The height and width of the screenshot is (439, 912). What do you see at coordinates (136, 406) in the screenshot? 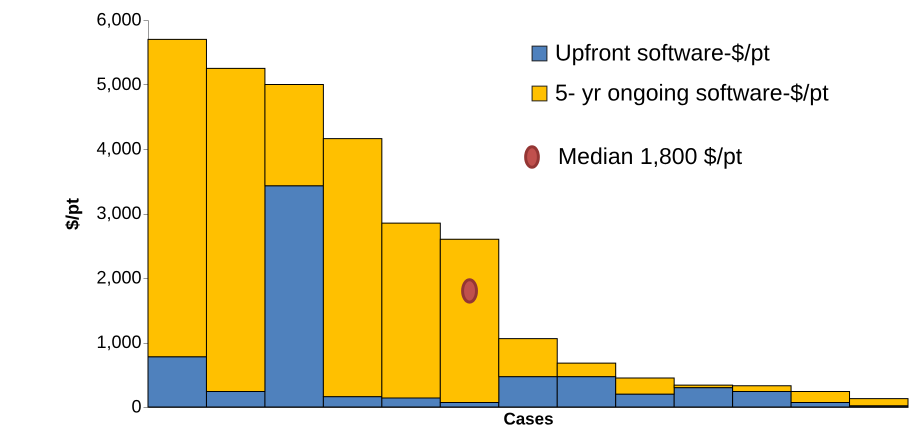
I see `y-tick-label: 0` at bounding box center [136, 406].